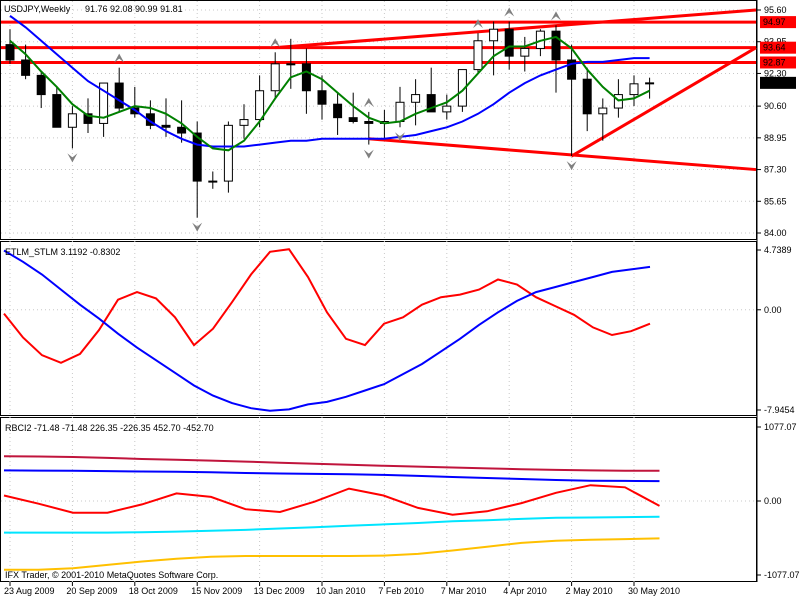 The height and width of the screenshot is (600, 800). What do you see at coordinates (775, 73) in the screenshot?
I see `y-tick-label: 92.30` at bounding box center [775, 73].